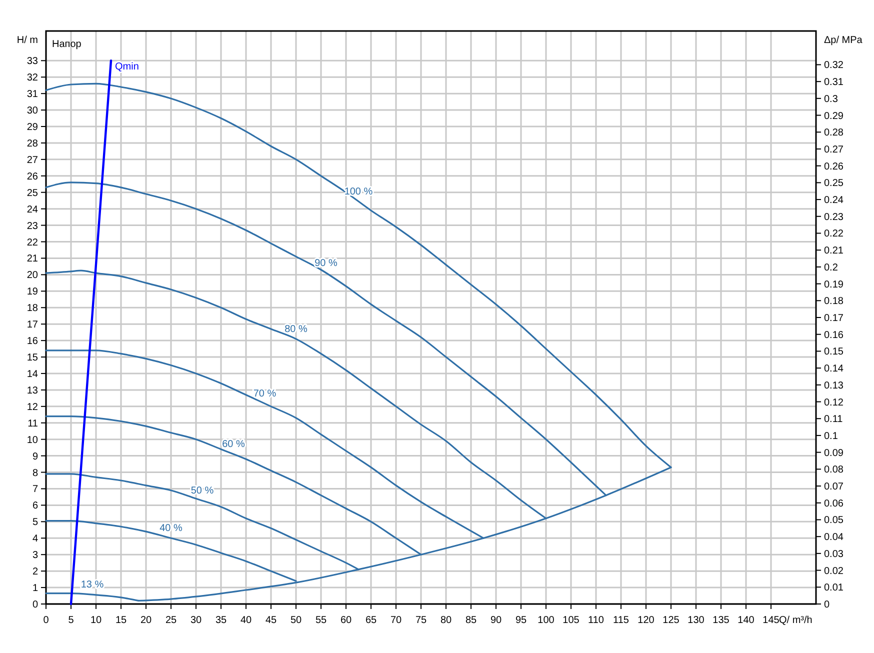 This screenshot has width=874, height=653. I want to click on x-tick-label: 105, so click(571, 620).